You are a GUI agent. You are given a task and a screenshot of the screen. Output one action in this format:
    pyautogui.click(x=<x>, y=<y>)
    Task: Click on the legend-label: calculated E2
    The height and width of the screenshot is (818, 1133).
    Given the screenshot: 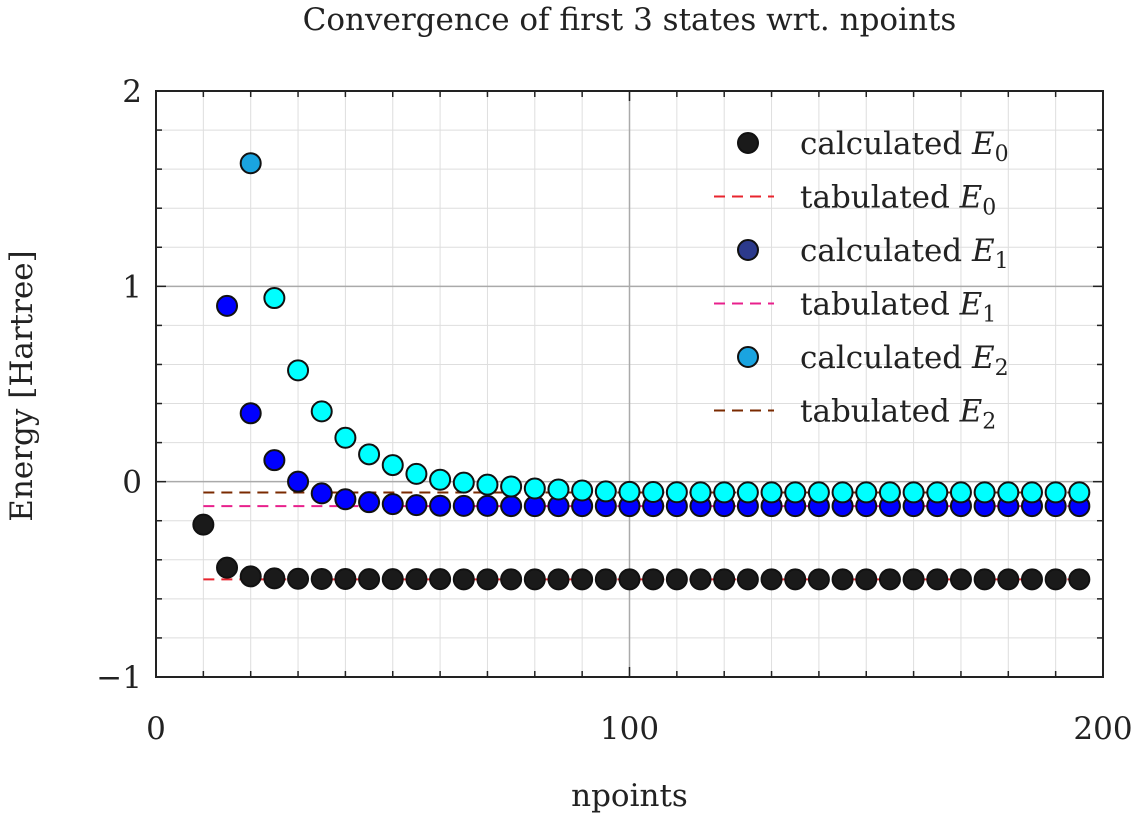 What is the action you would take?
    pyautogui.click(x=904, y=360)
    